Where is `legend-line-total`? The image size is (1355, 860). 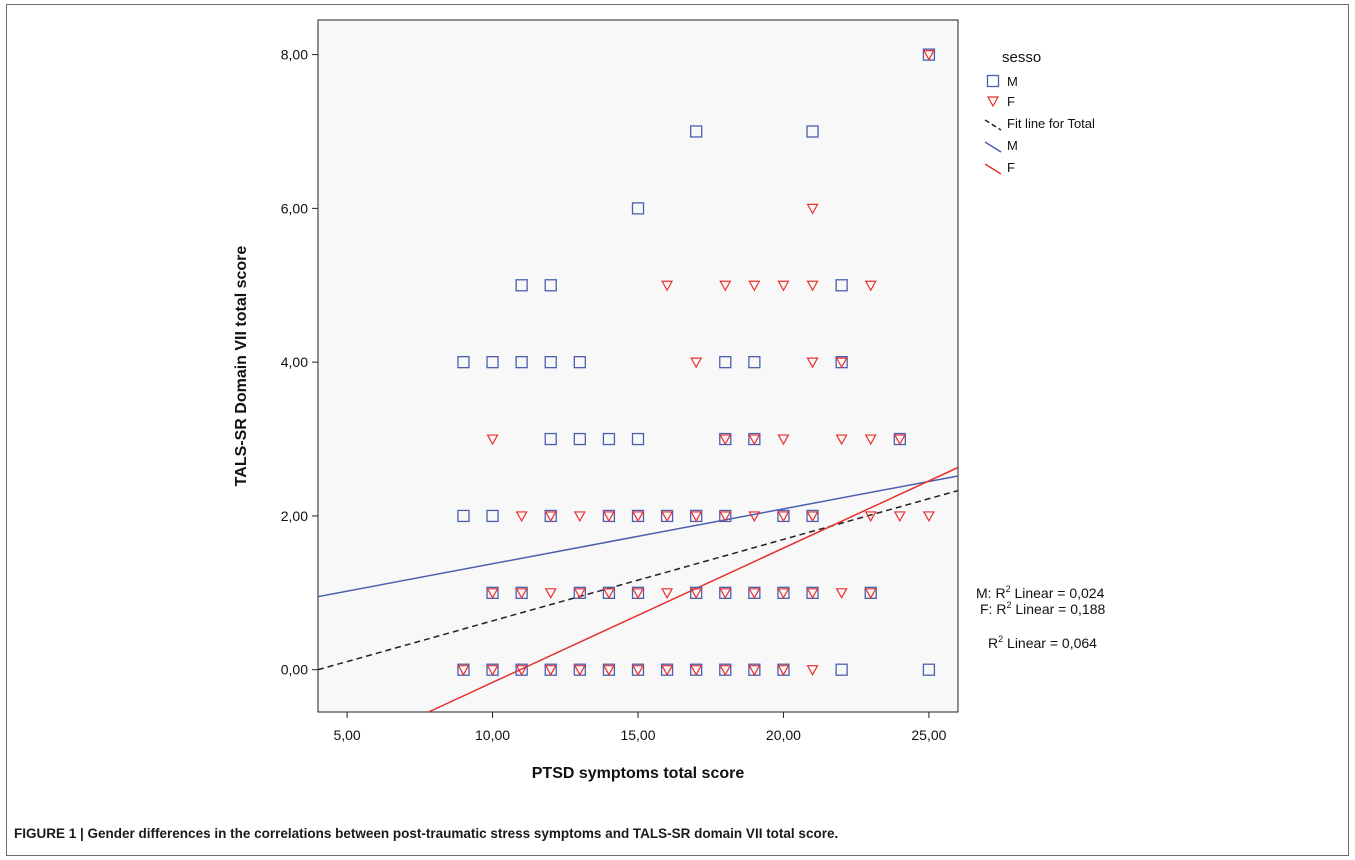
legend-line-total is located at coordinates (993, 125).